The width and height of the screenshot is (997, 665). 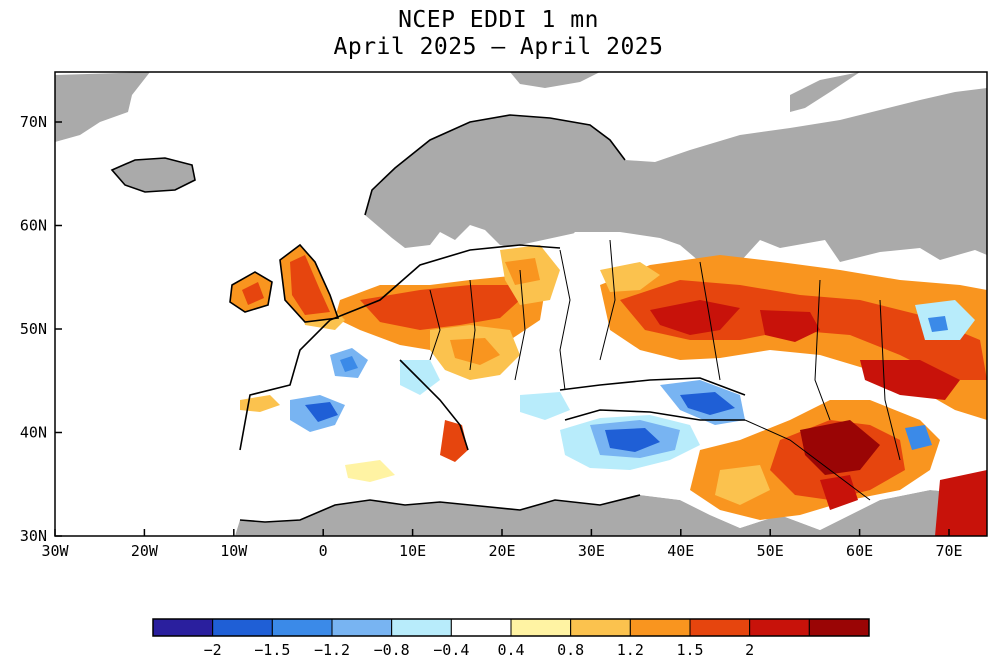 What do you see at coordinates (412, 551) in the screenshot?
I see `lon-tick-label: 10E` at bounding box center [412, 551].